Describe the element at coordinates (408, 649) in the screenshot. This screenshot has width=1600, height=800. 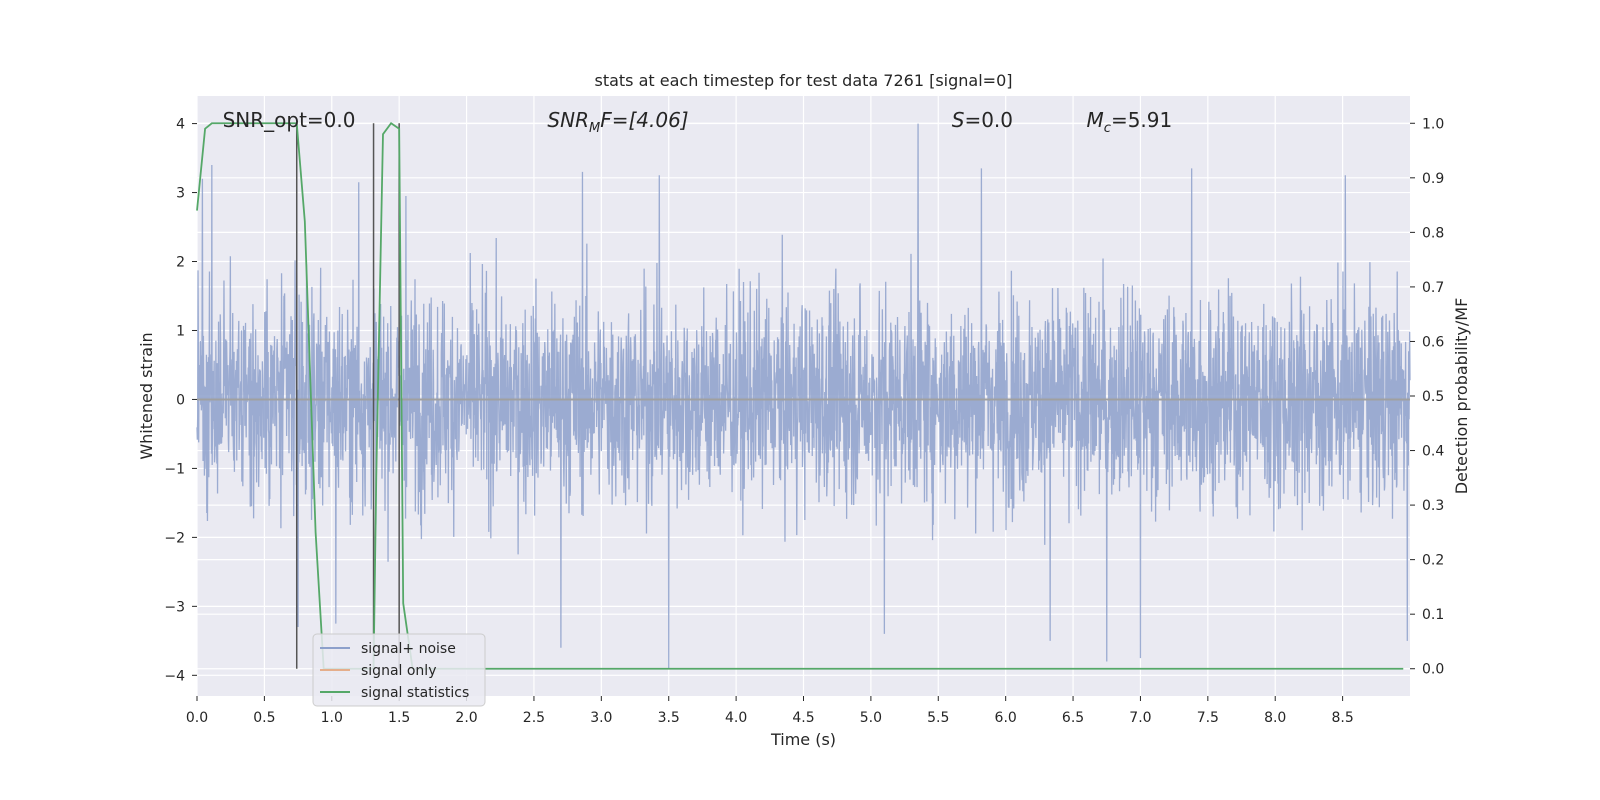
I see `legend-entry: signal+ noise` at that location.